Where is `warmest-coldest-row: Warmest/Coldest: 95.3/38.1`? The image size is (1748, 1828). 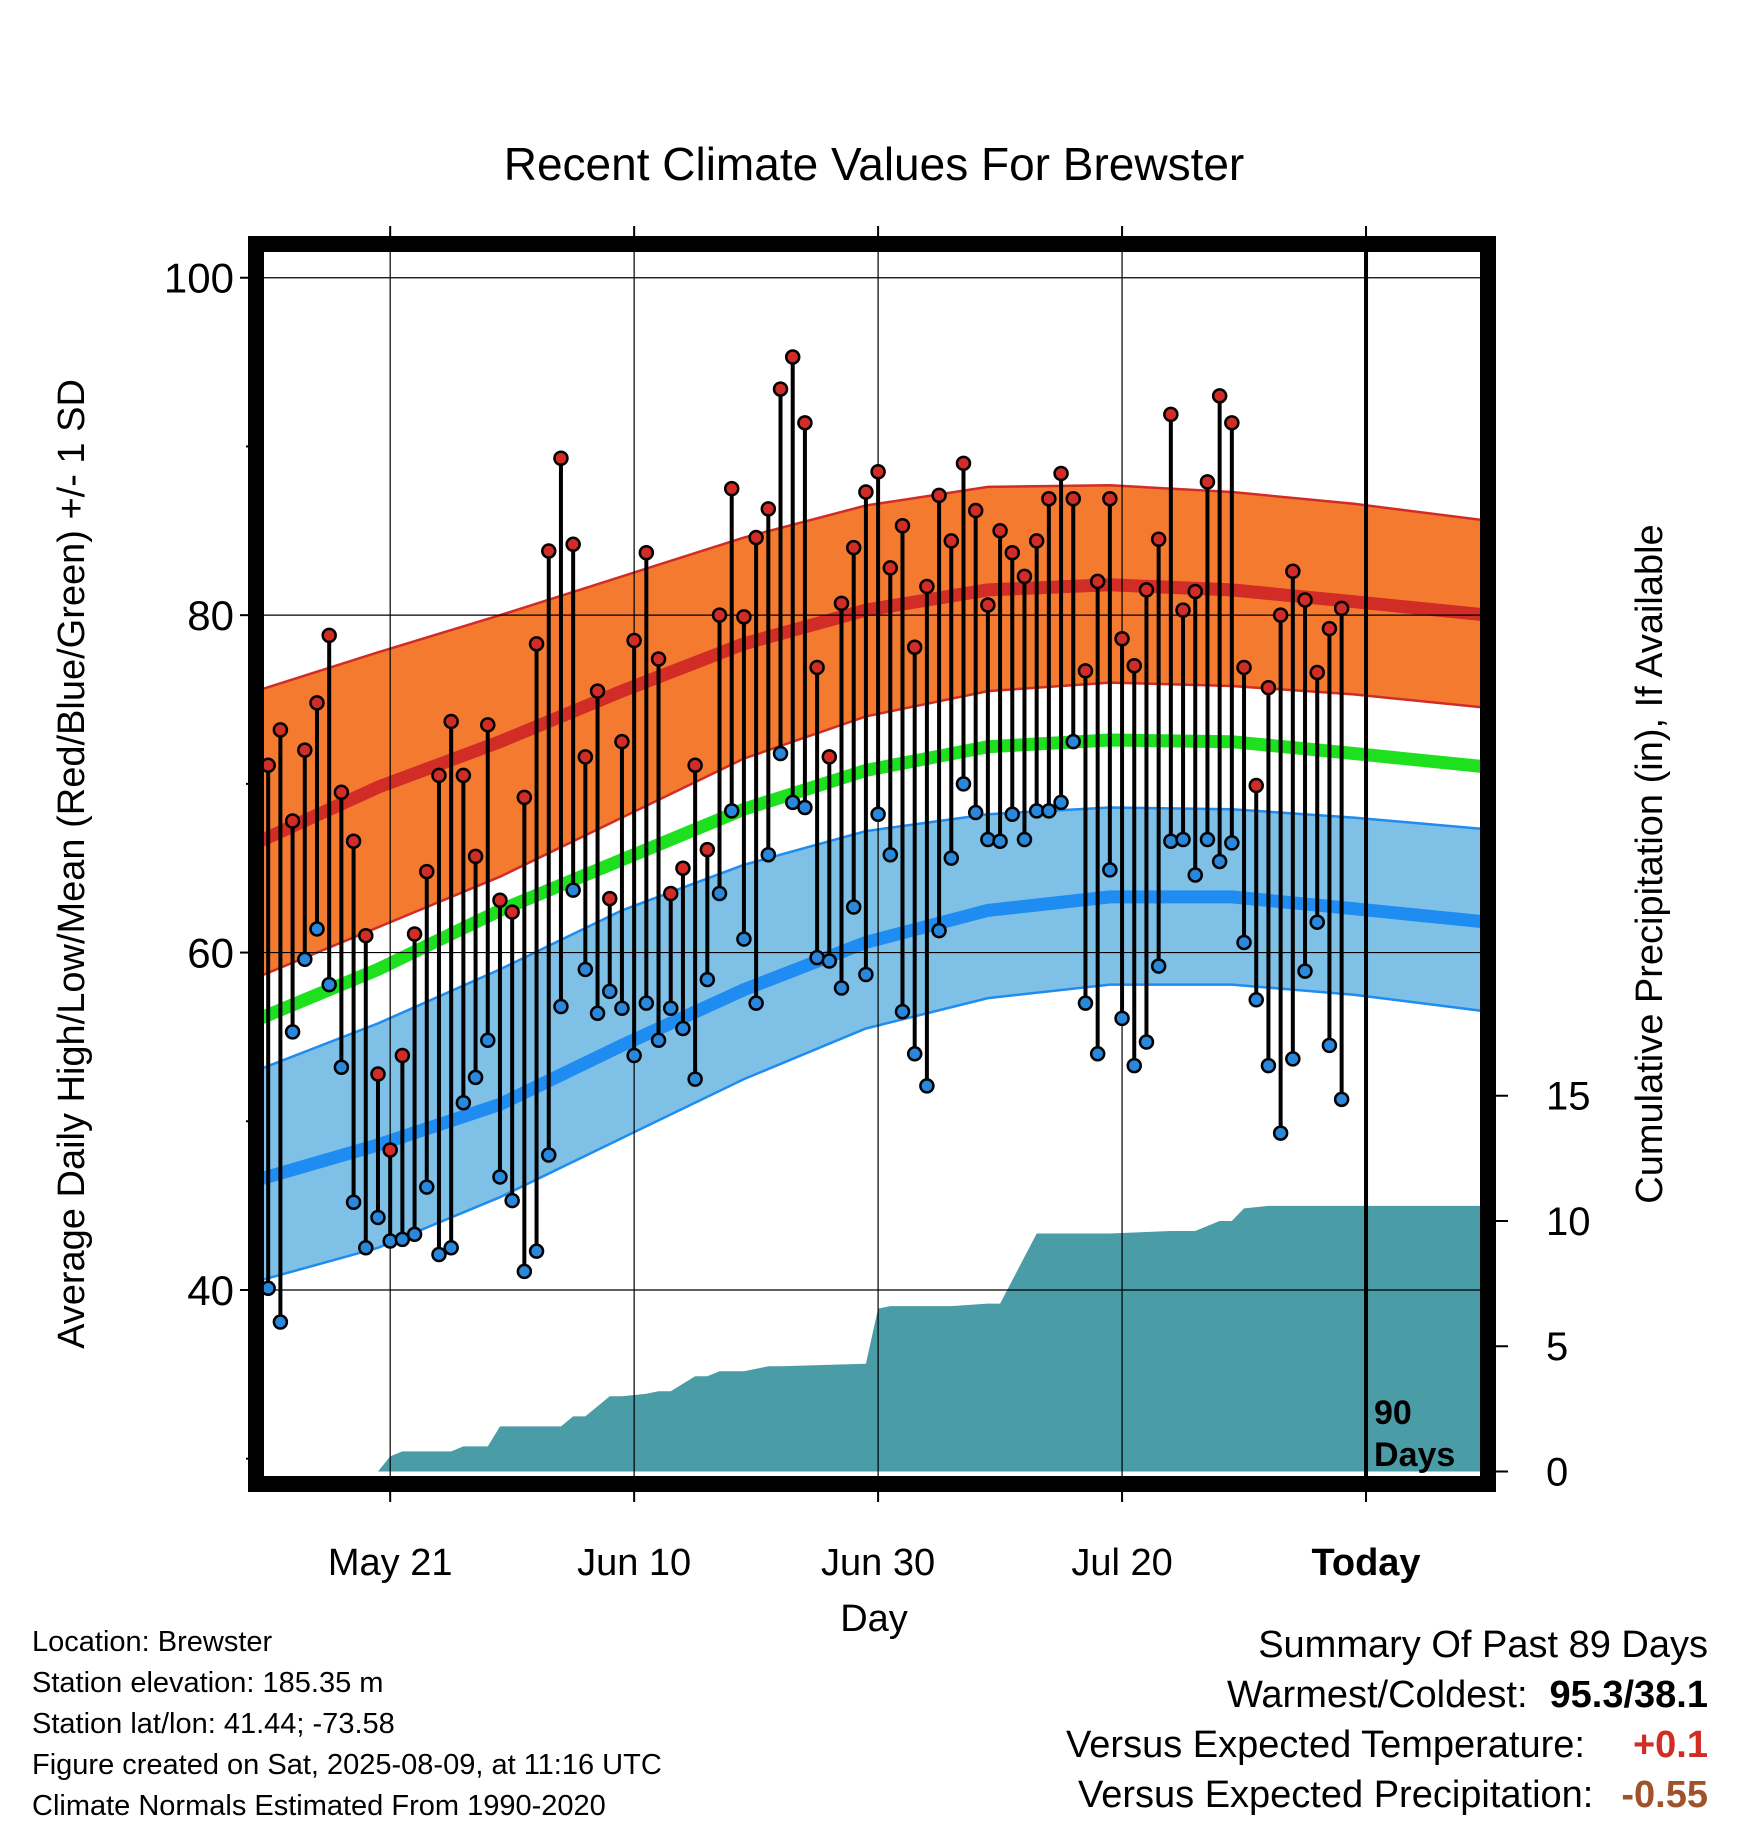
warmest-coldest-row: Warmest/Coldest: 95.3/38.1 is located at coordinates (1387, 1695).